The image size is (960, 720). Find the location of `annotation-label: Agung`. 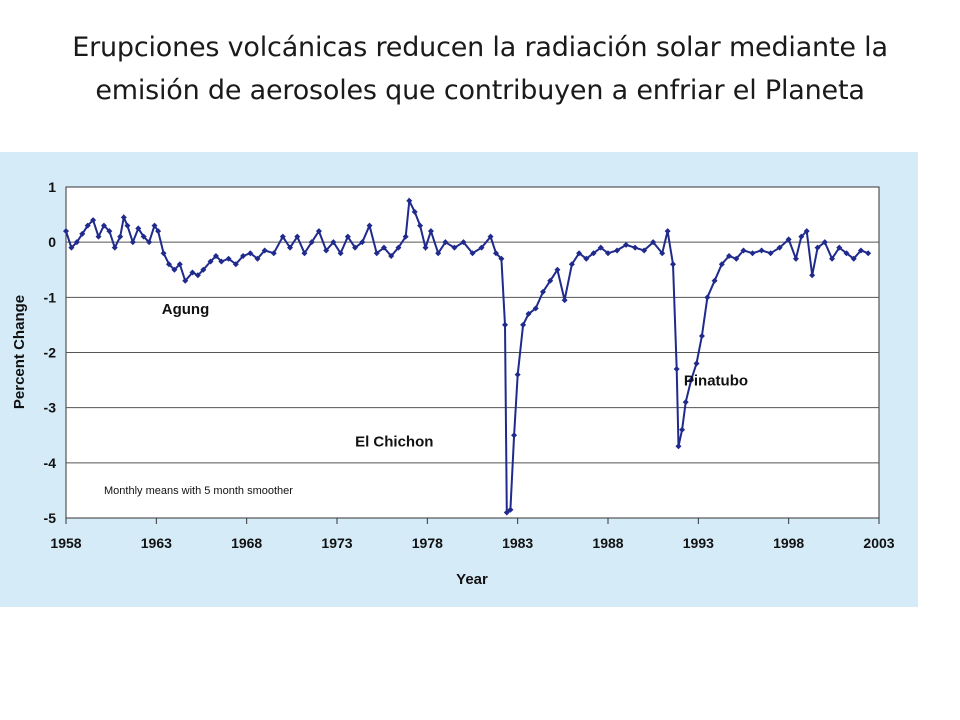

annotation-label: Agung is located at coordinates (185, 309).